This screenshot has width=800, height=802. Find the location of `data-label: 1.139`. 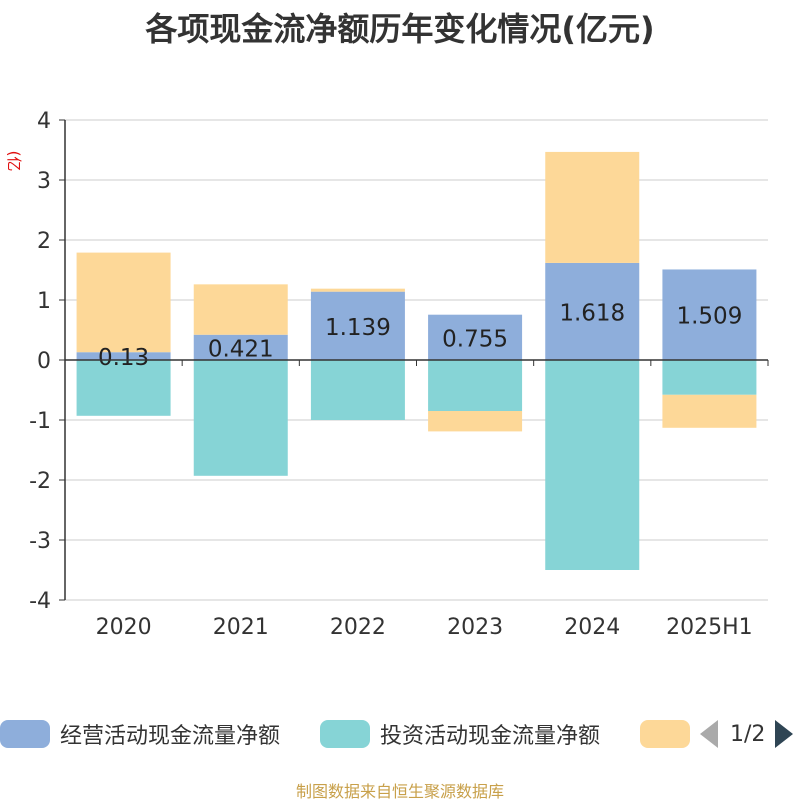

data-label: 1.139 is located at coordinates (358, 328).